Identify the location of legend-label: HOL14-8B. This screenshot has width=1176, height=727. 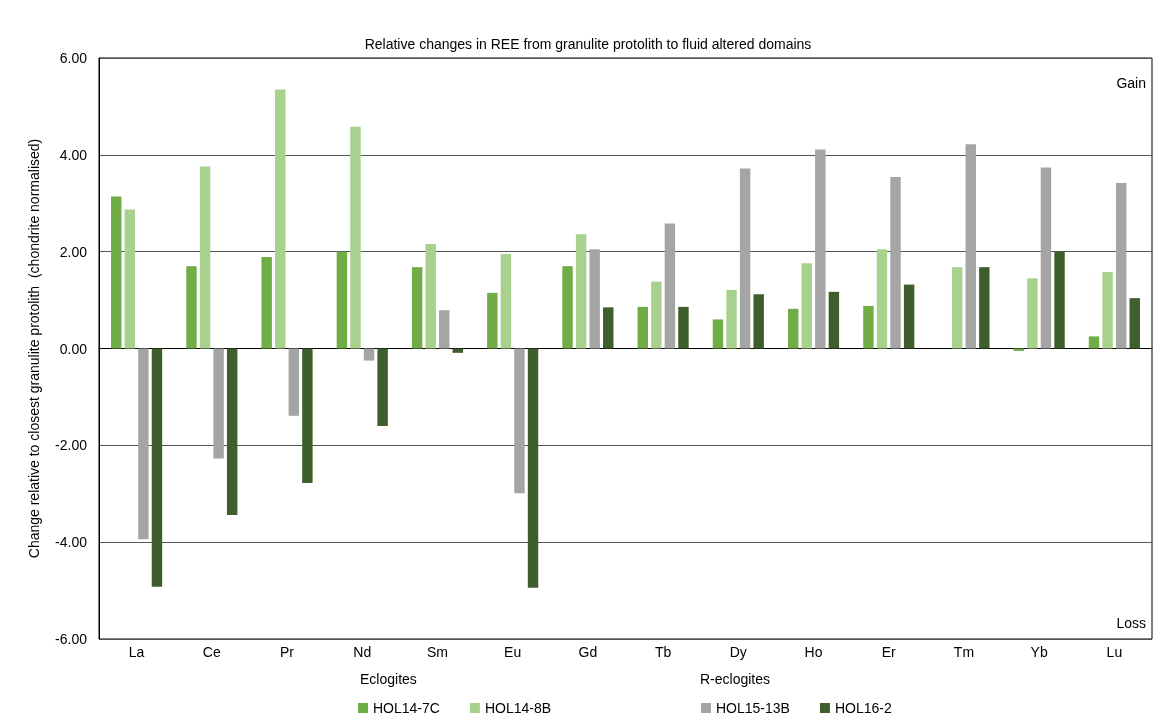
(518, 708).